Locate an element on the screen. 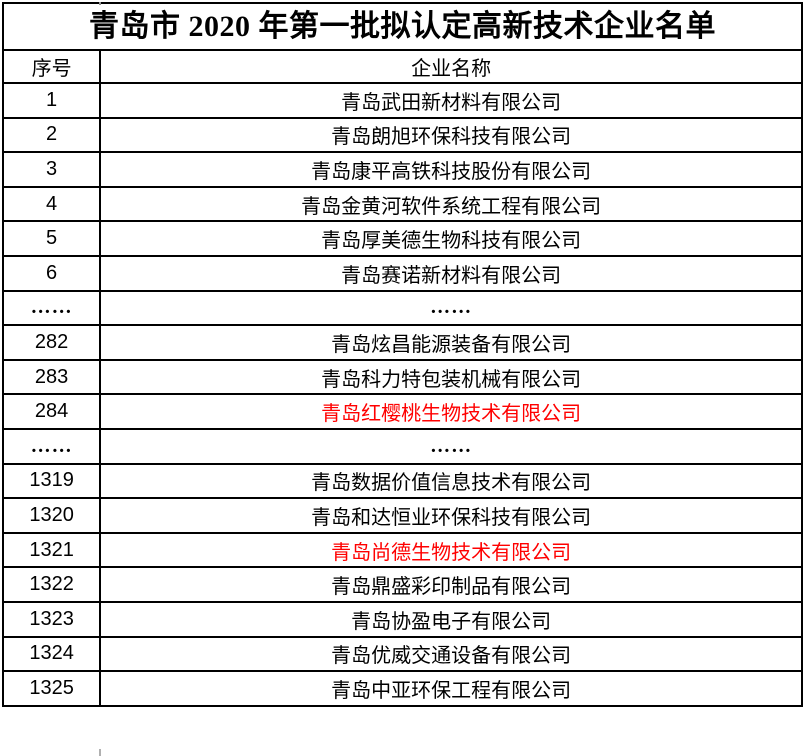 The image size is (809, 756). table-row: 1319 青岛数据价值信息技术有限公司 is located at coordinates (402, 481).